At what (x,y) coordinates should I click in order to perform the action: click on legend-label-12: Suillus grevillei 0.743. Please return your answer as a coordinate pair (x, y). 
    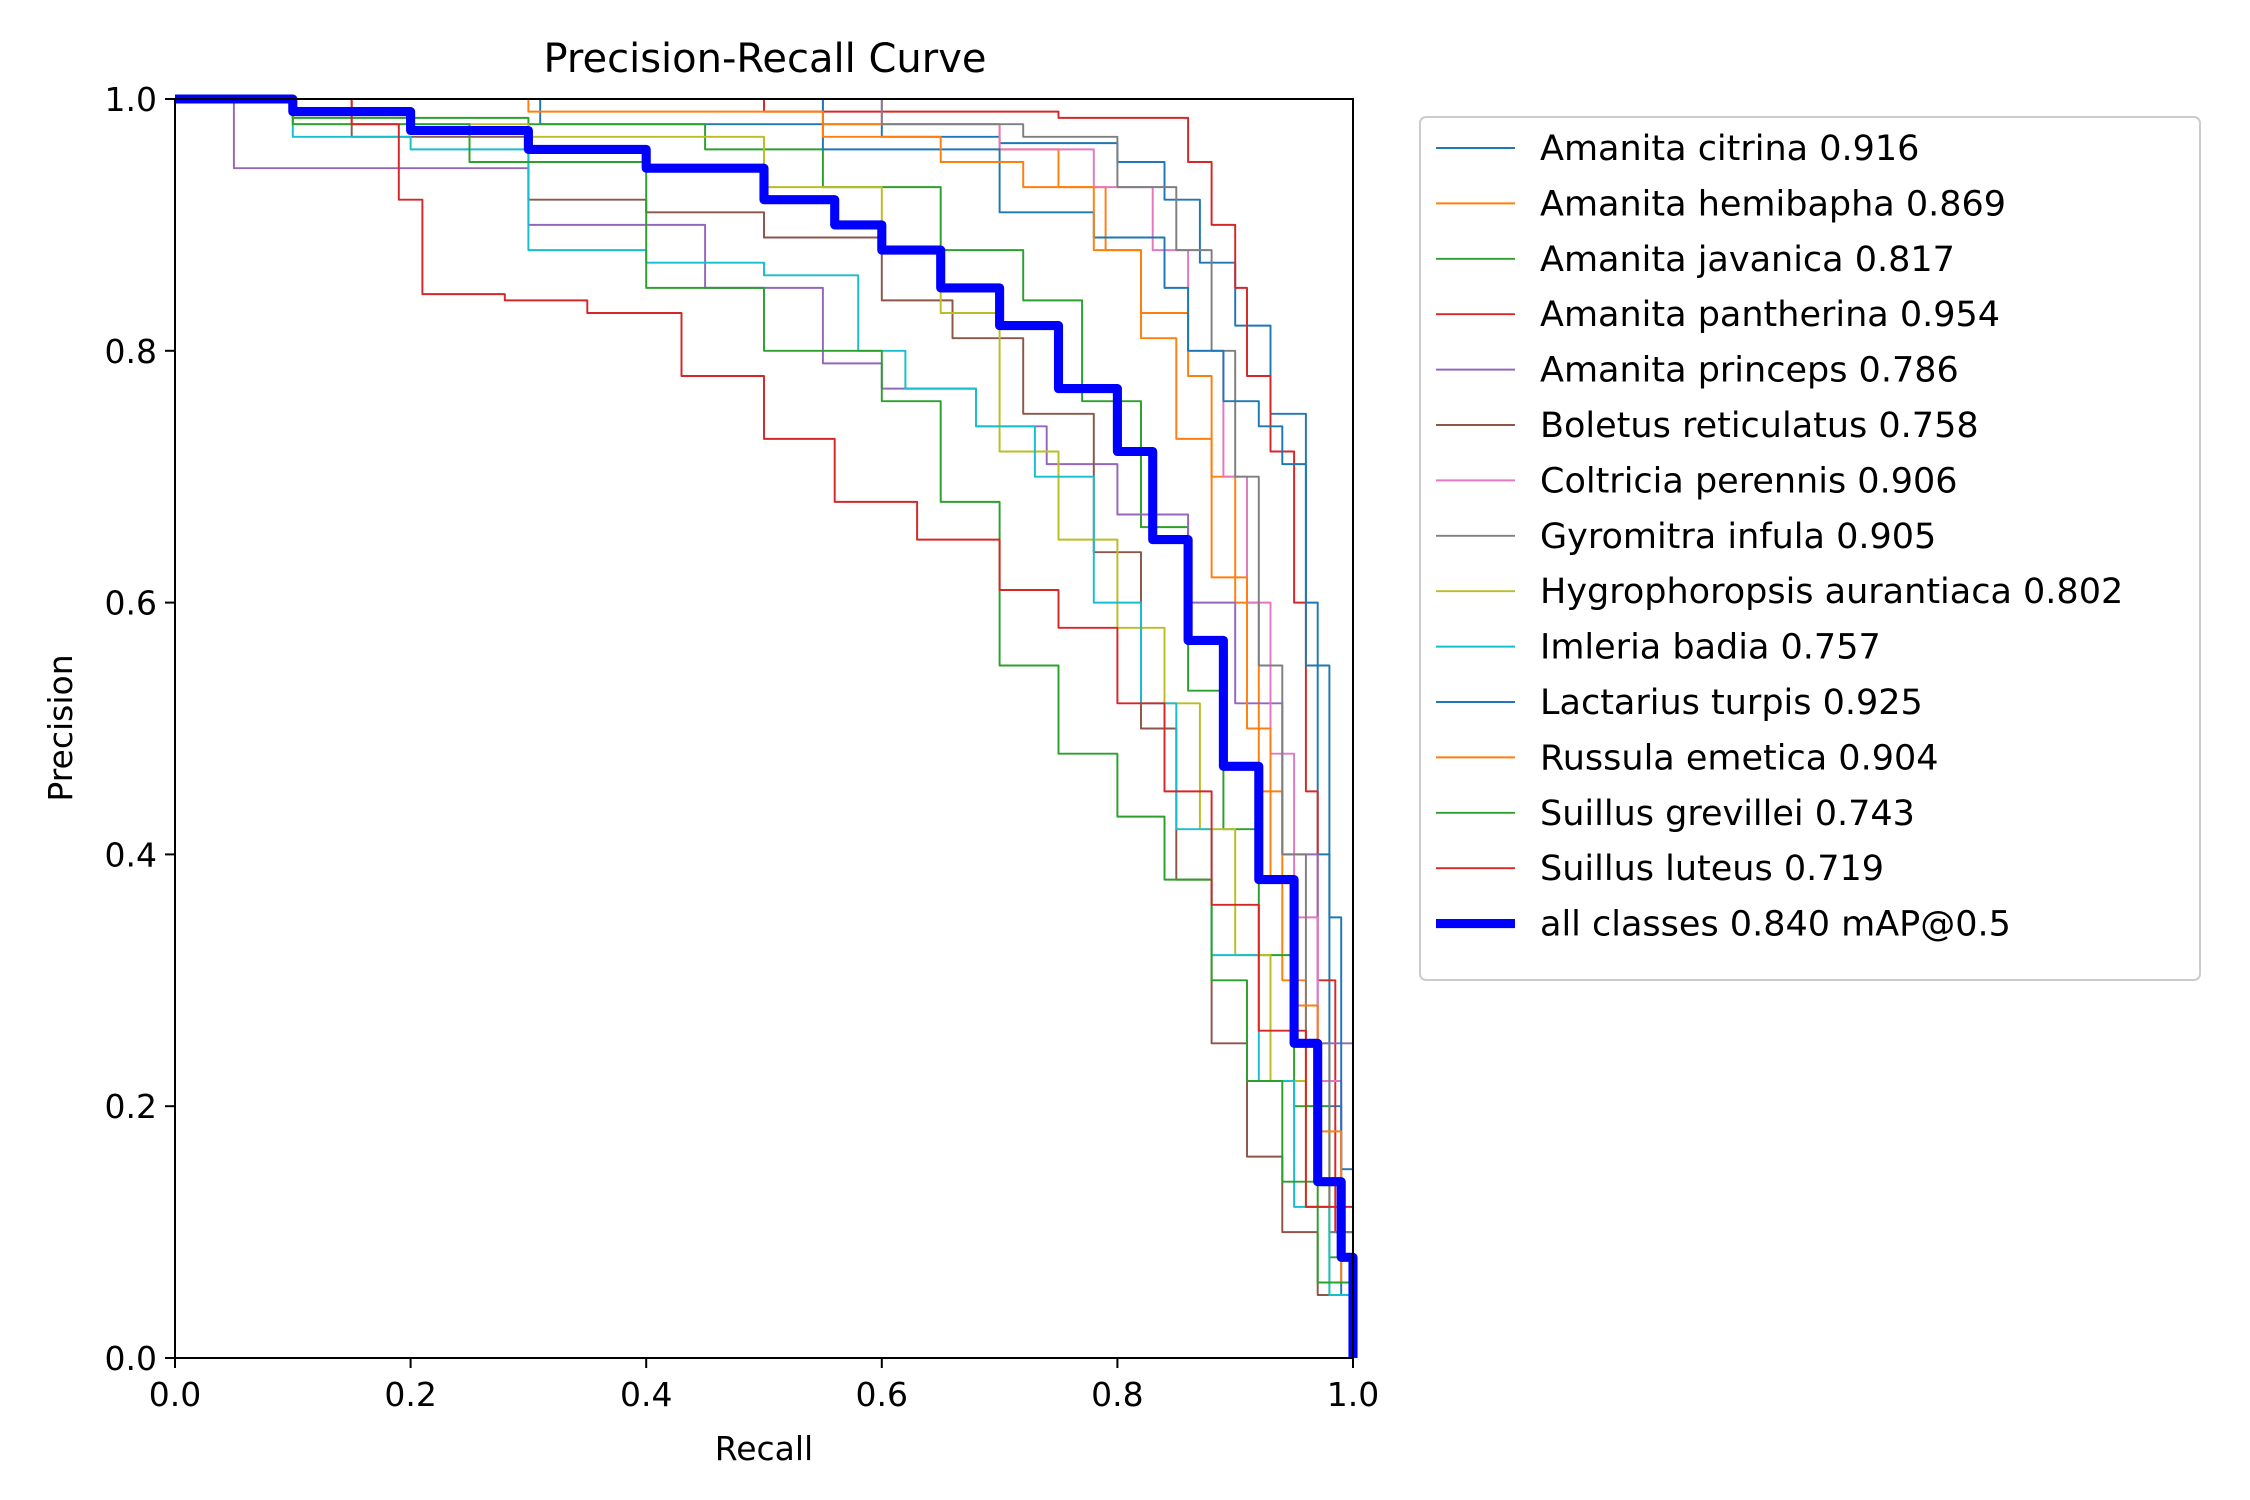
    Looking at the image, I should click on (1727, 814).